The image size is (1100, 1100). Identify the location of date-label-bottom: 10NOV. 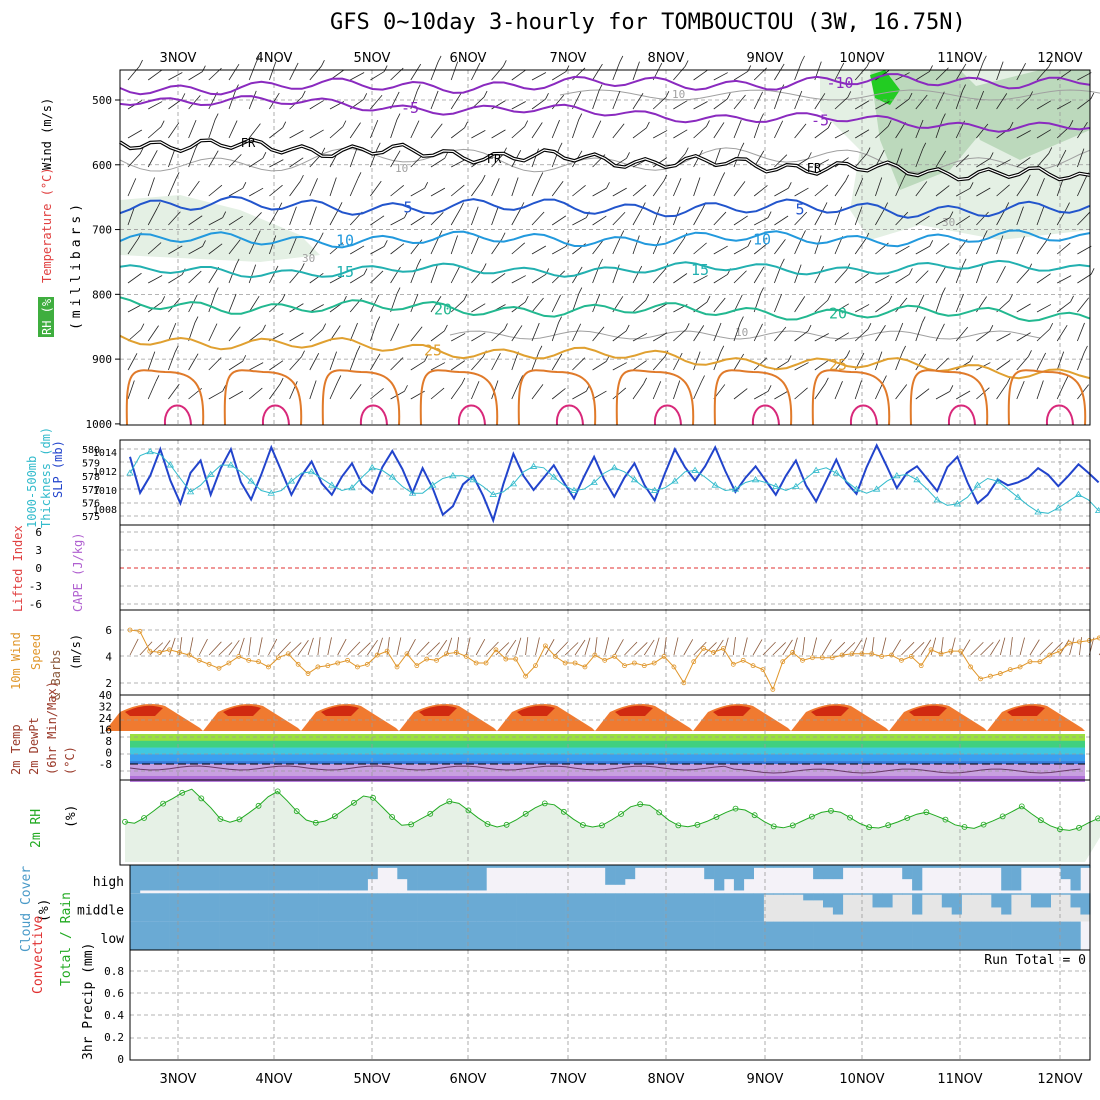
(861, 1079).